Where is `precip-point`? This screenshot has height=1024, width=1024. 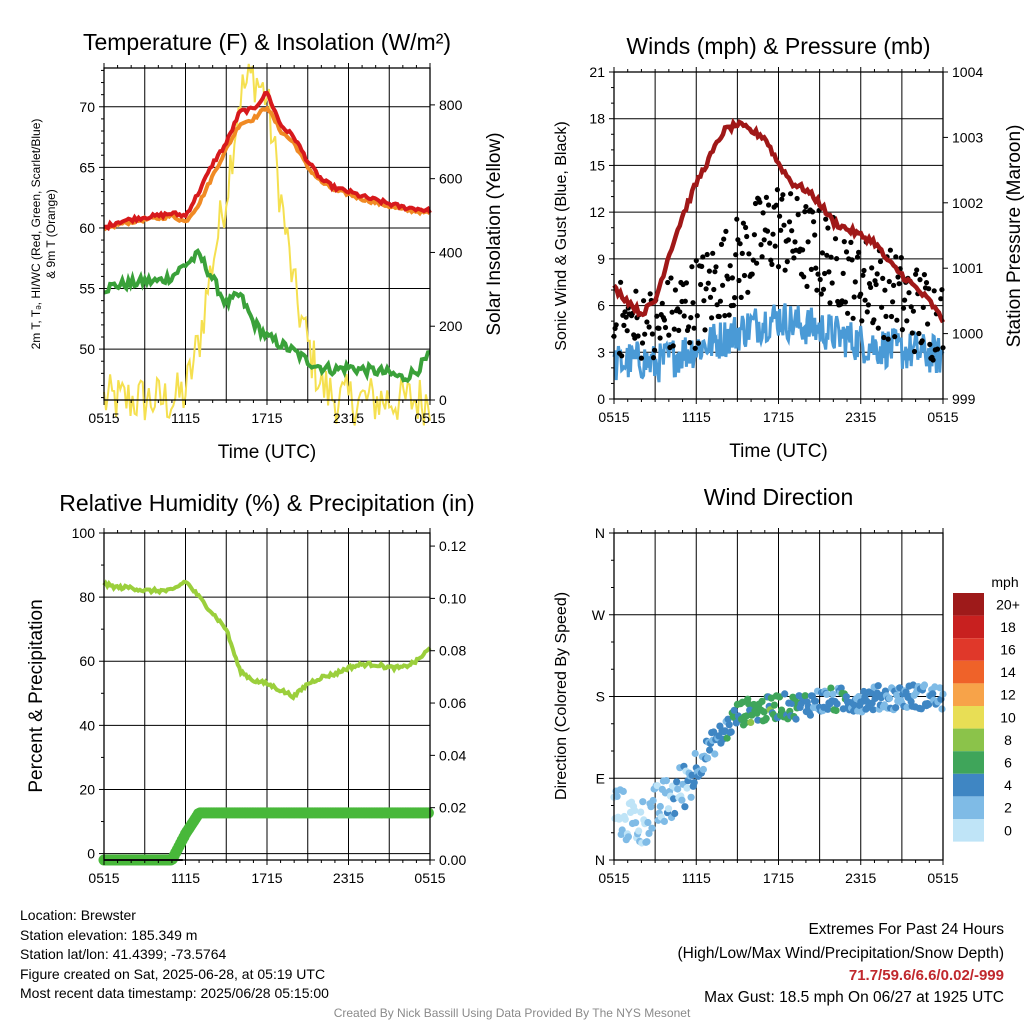
precip-point is located at coordinates (428, 813).